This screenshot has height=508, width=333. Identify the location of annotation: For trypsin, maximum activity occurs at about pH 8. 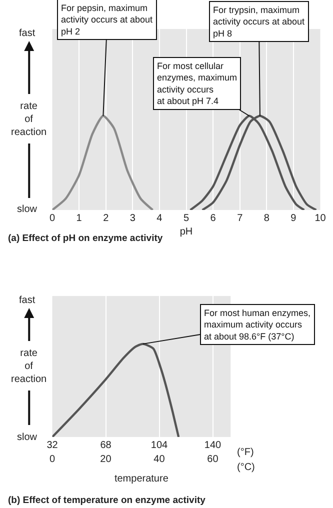
(259, 21).